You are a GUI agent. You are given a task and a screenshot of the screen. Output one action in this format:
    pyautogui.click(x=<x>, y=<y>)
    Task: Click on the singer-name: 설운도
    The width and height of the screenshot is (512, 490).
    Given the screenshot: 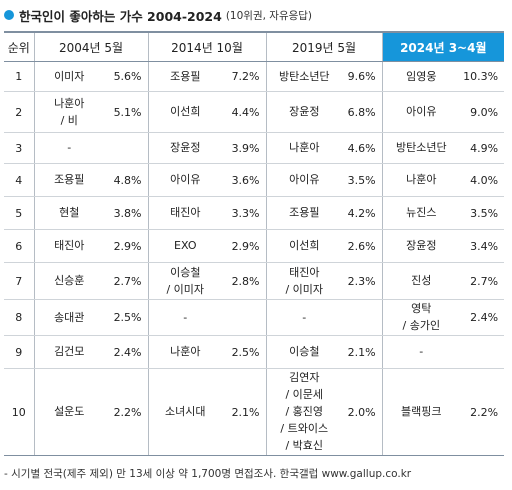 What is the action you would take?
    pyautogui.click(x=69, y=411)
    